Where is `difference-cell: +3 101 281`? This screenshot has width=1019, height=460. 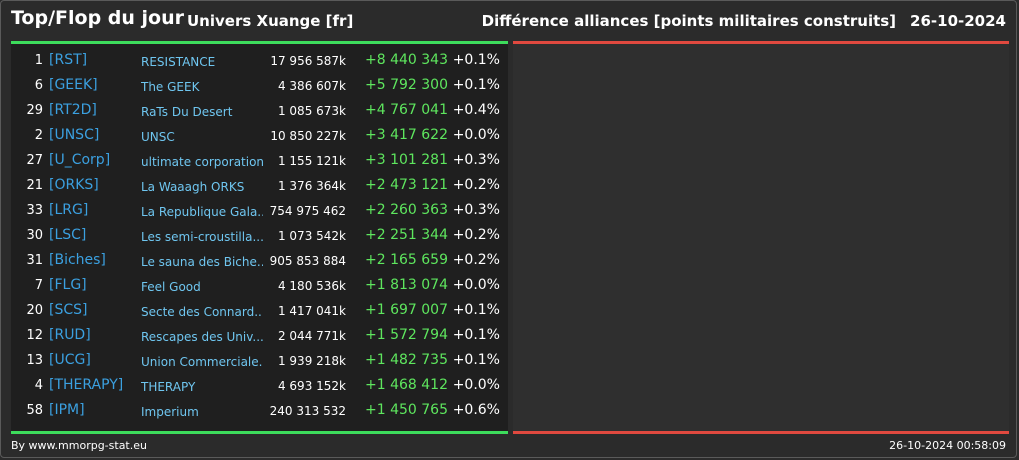
difference-cell: +3 101 281 is located at coordinates (406, 160).